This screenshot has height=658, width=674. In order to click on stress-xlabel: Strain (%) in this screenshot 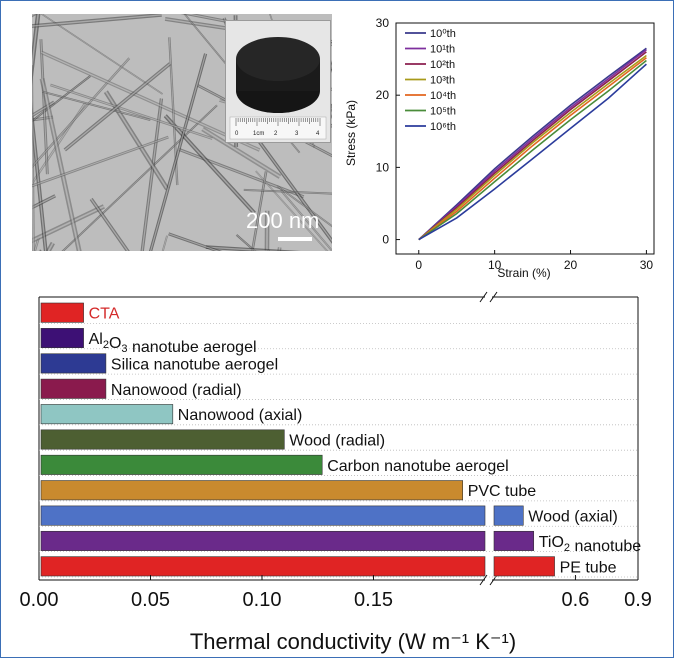, I will do `click(523, 273)`.